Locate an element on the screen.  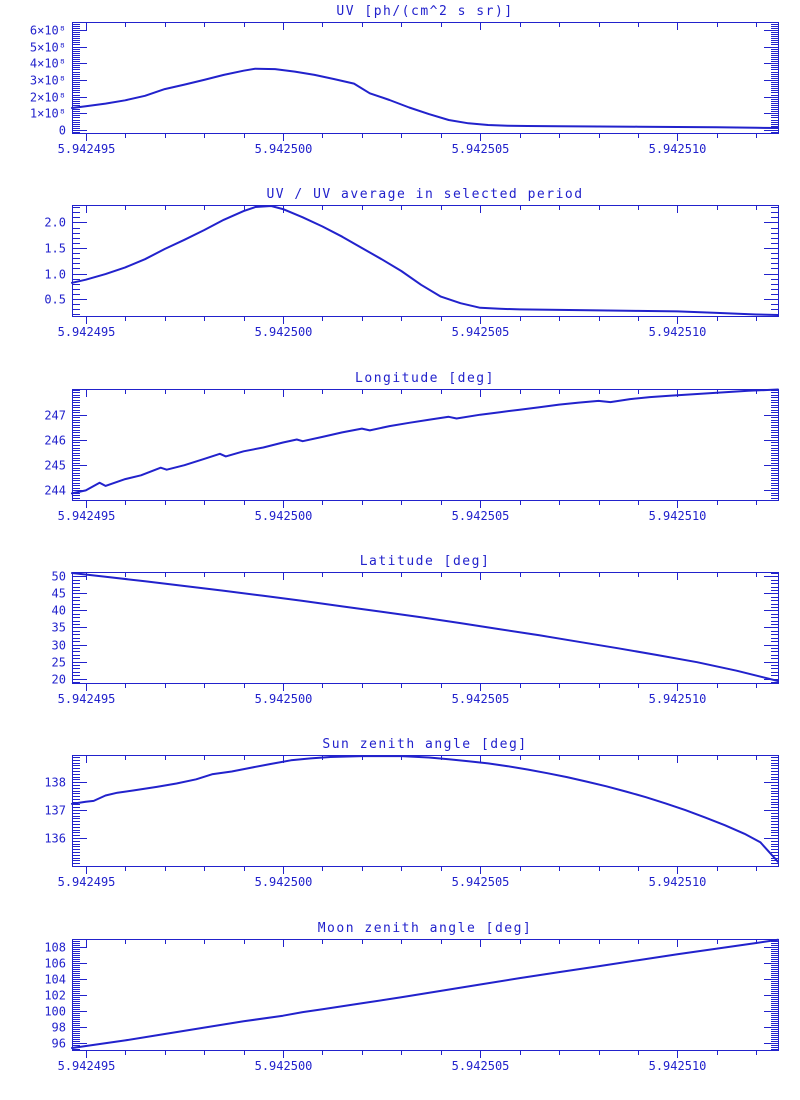
y-tick-label: 45 is located at coordinates (59, 594).